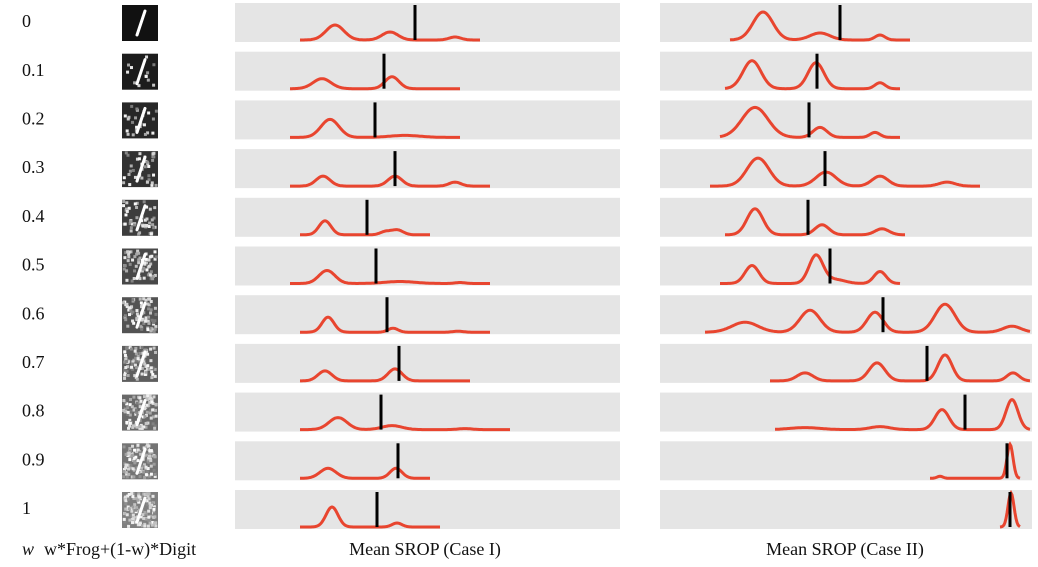  Describe the element at coordinates (33, 216) in the screenshot. I see `w-label: 0.4` at that location.